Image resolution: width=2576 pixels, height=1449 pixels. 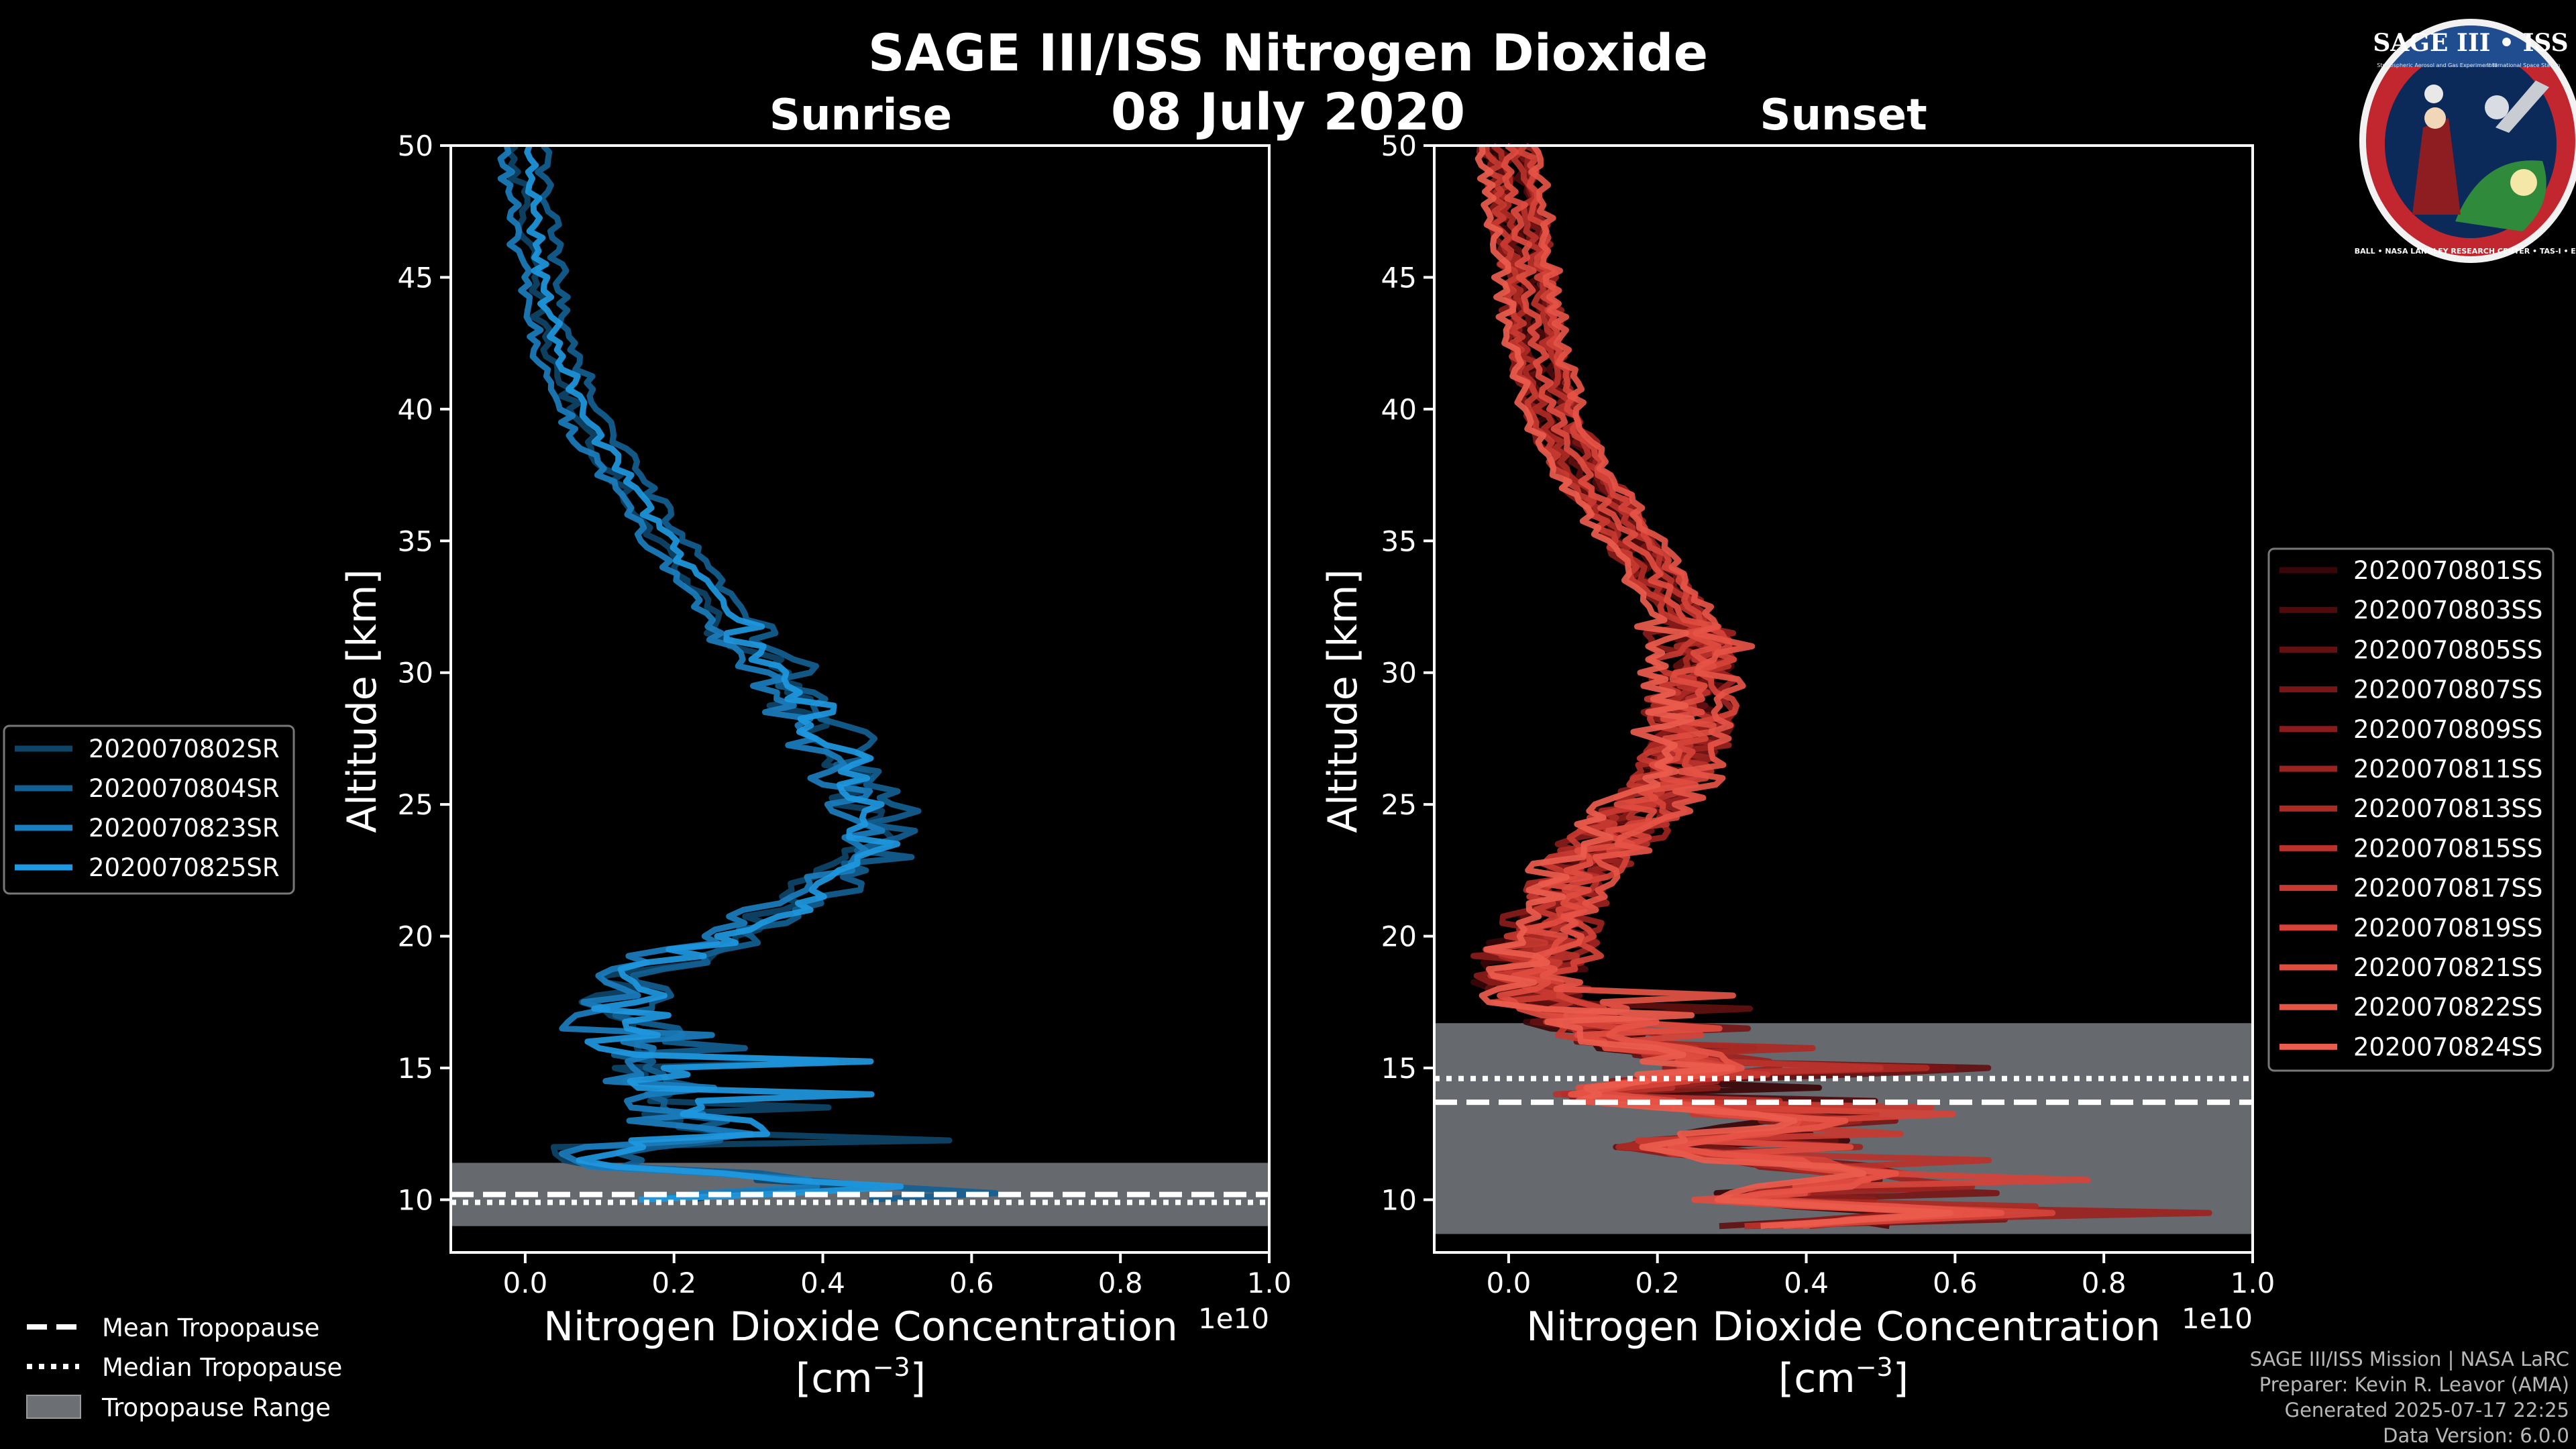 I want to click on sunrise-legend-label: 2020070825SR, so click(x=184, y=867).